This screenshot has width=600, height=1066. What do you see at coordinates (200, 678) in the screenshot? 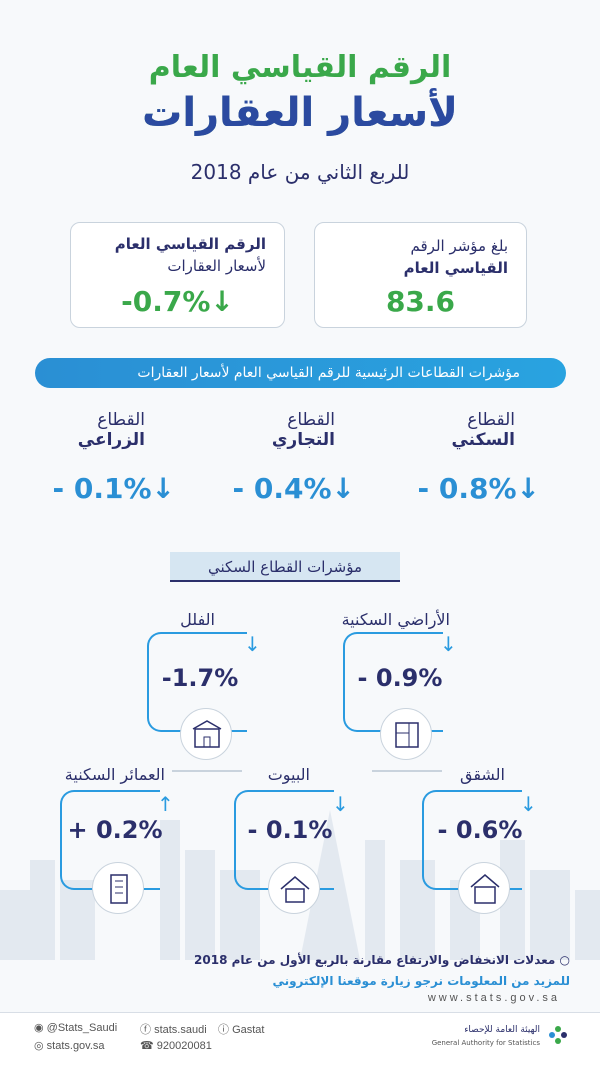
I see `item-villa-value: -1.7%` at bounding box center [200, 678].